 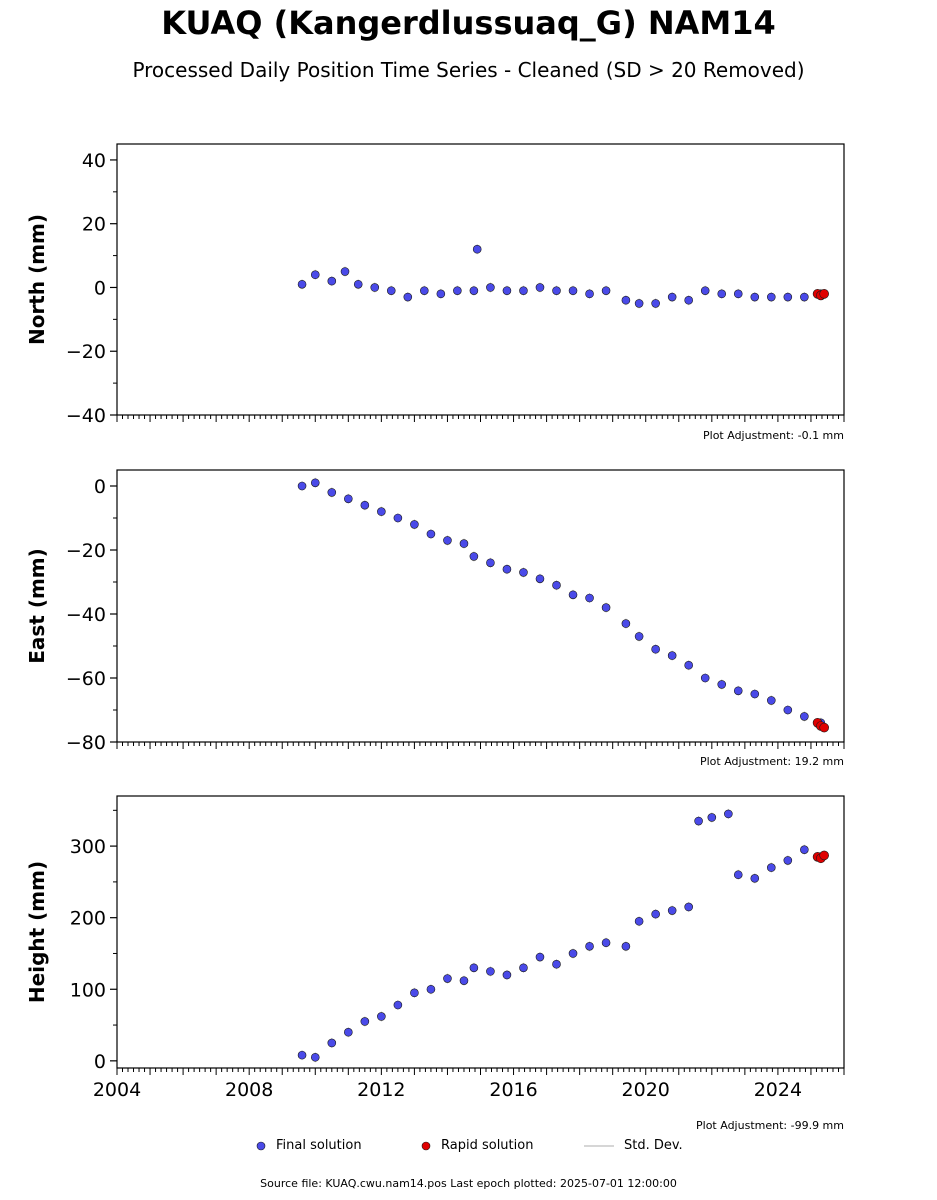 What do you see at coordinates (37, 279) in the screenshot?
I see `north-y-axis-label: North (mm)` at bounding box center [37, 279].